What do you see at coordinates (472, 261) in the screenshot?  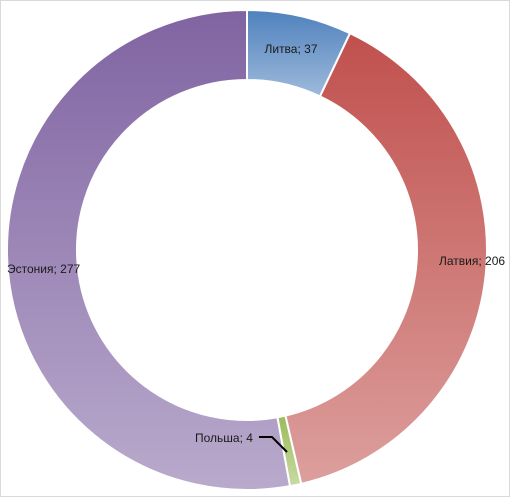 I see `data-label-латвия: Латвия; 206` at bounding box center [472, 261].